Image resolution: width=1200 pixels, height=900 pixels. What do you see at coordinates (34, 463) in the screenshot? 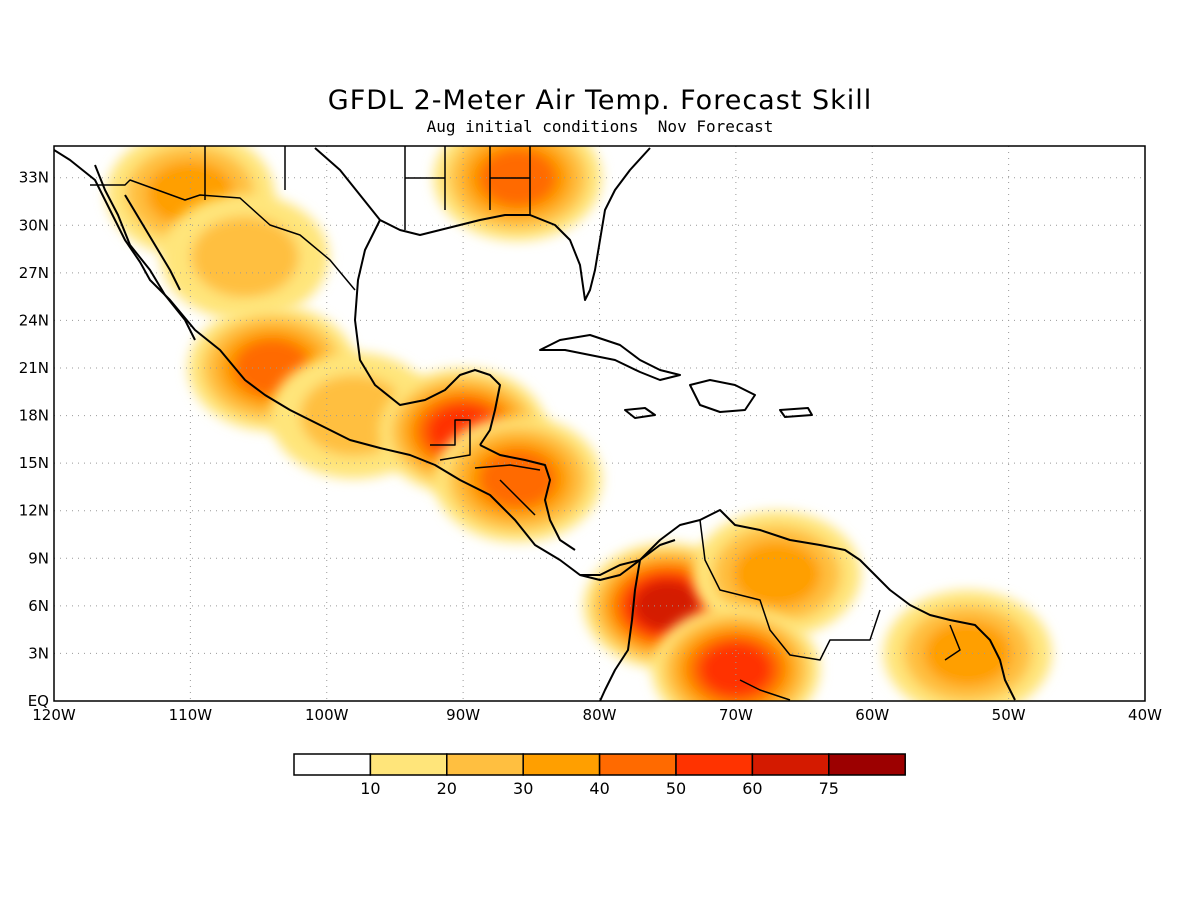
I see `y-tick-label: 15N` at bounding box center [34, 463].